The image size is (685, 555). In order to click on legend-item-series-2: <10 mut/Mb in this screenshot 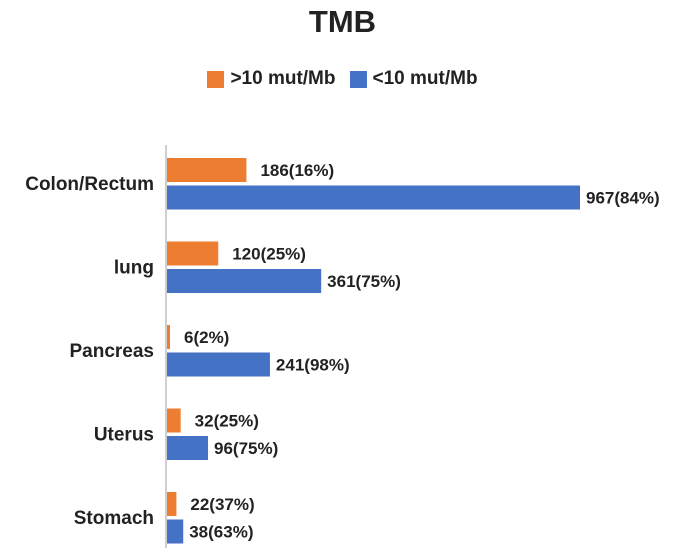, I will do `click(413, 79)`.